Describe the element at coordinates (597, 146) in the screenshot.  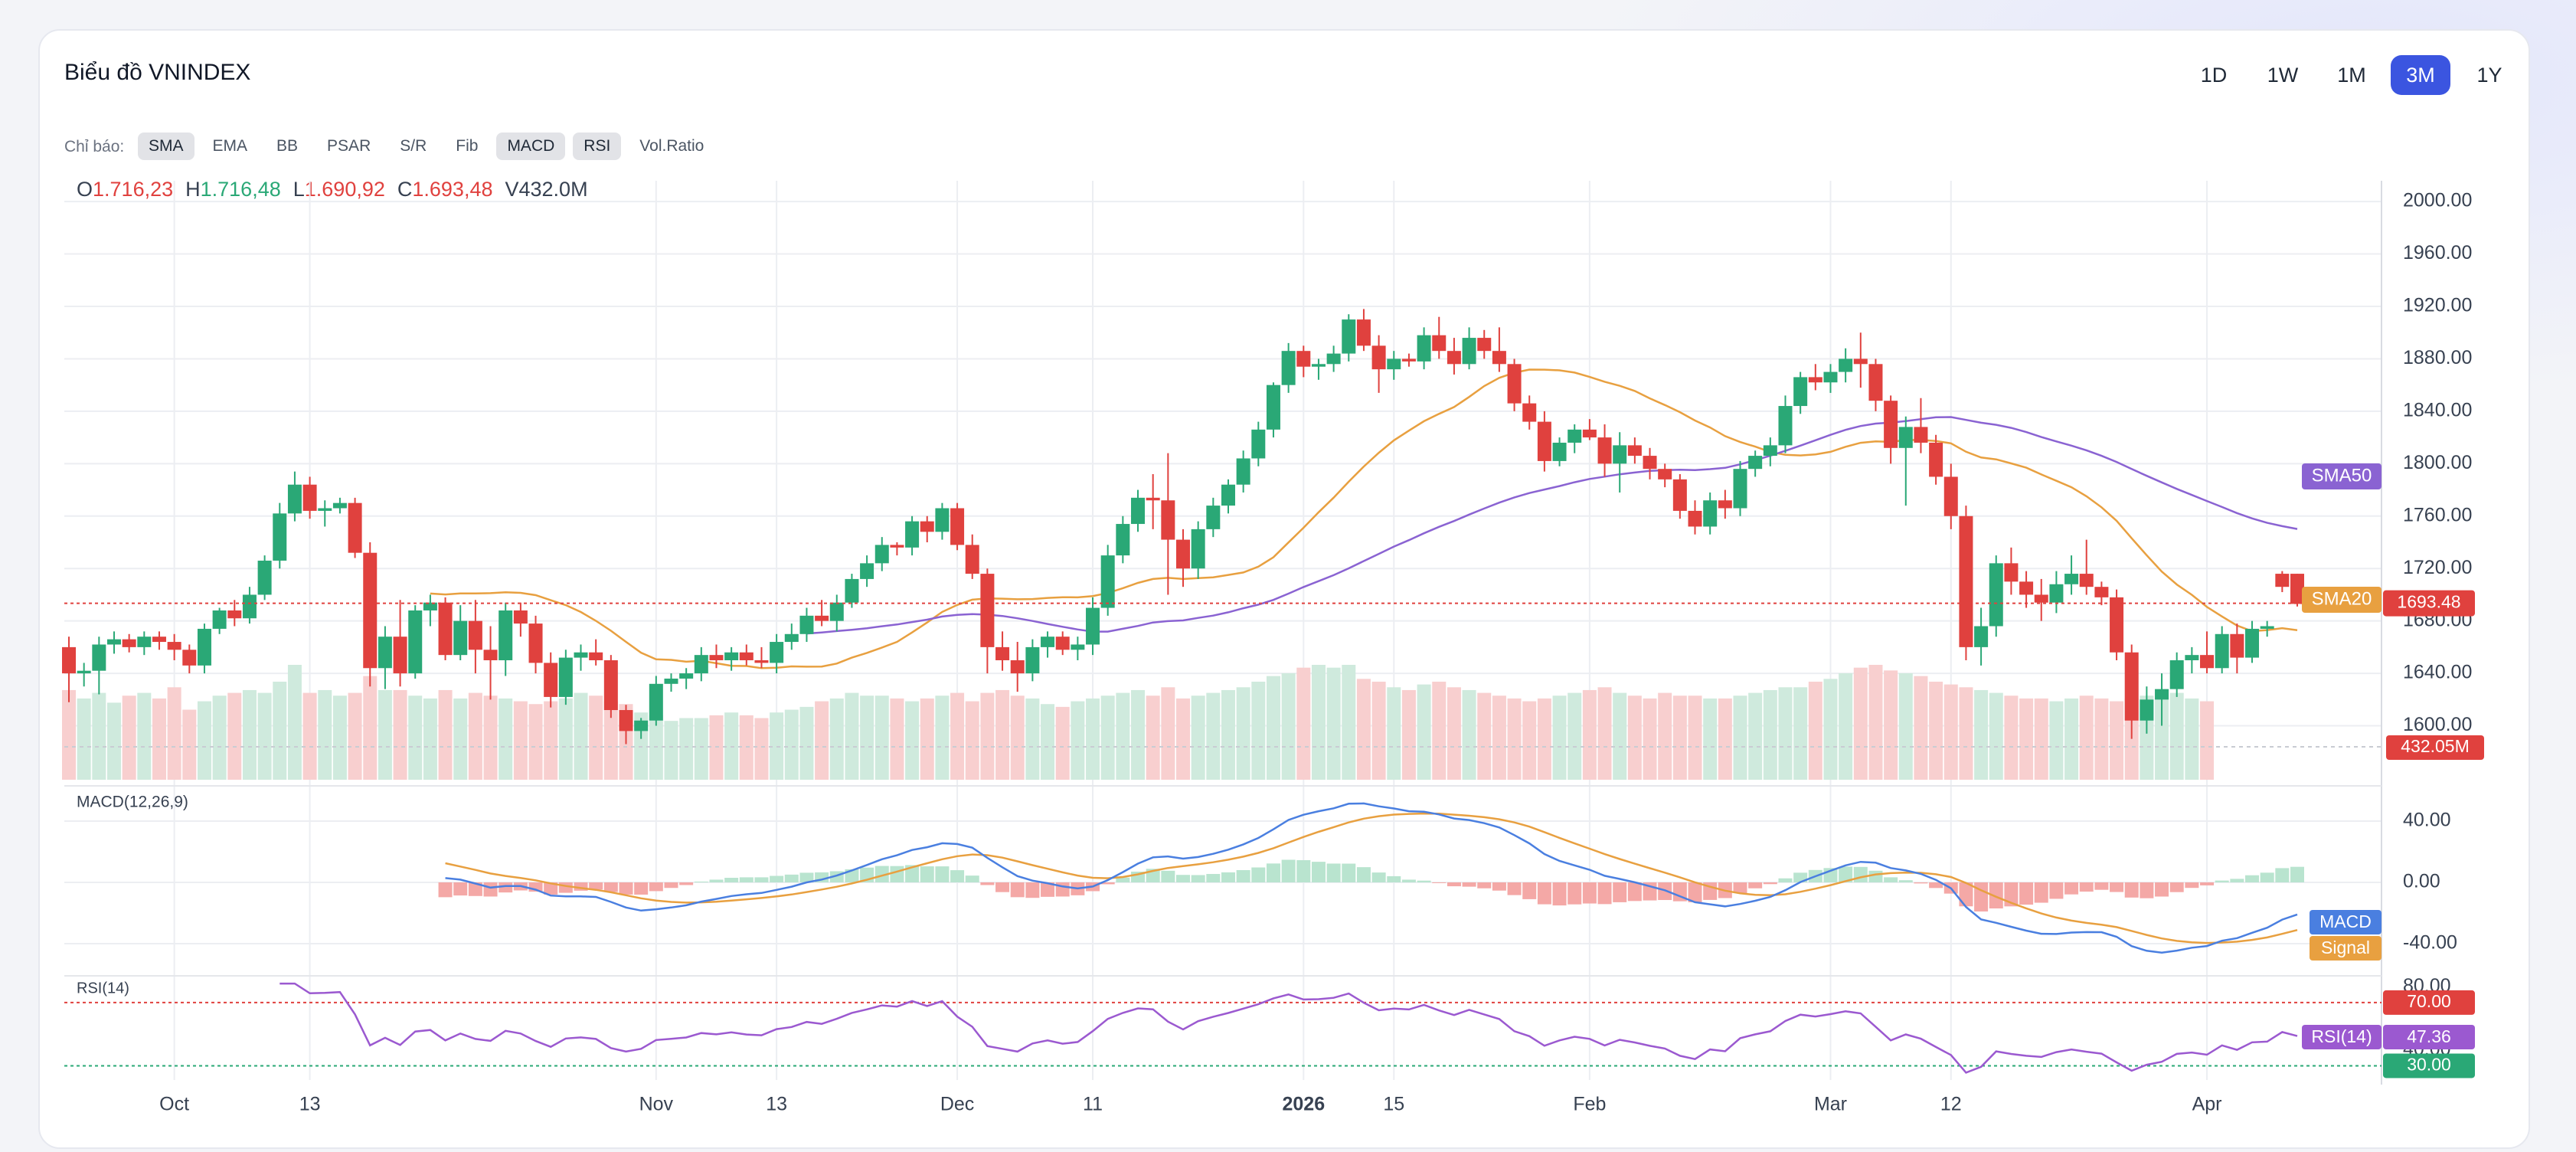
I see `indicator-rsi-button: RSI` at that location.